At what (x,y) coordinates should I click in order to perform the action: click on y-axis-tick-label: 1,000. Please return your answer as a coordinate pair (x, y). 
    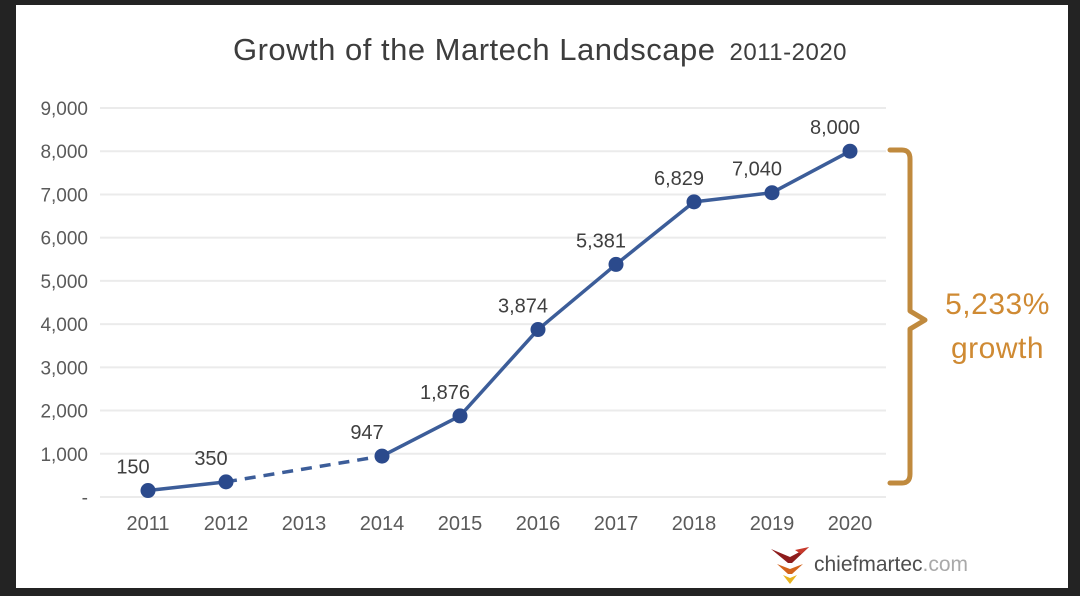
    Looking at the image, I should click on (64, 455).